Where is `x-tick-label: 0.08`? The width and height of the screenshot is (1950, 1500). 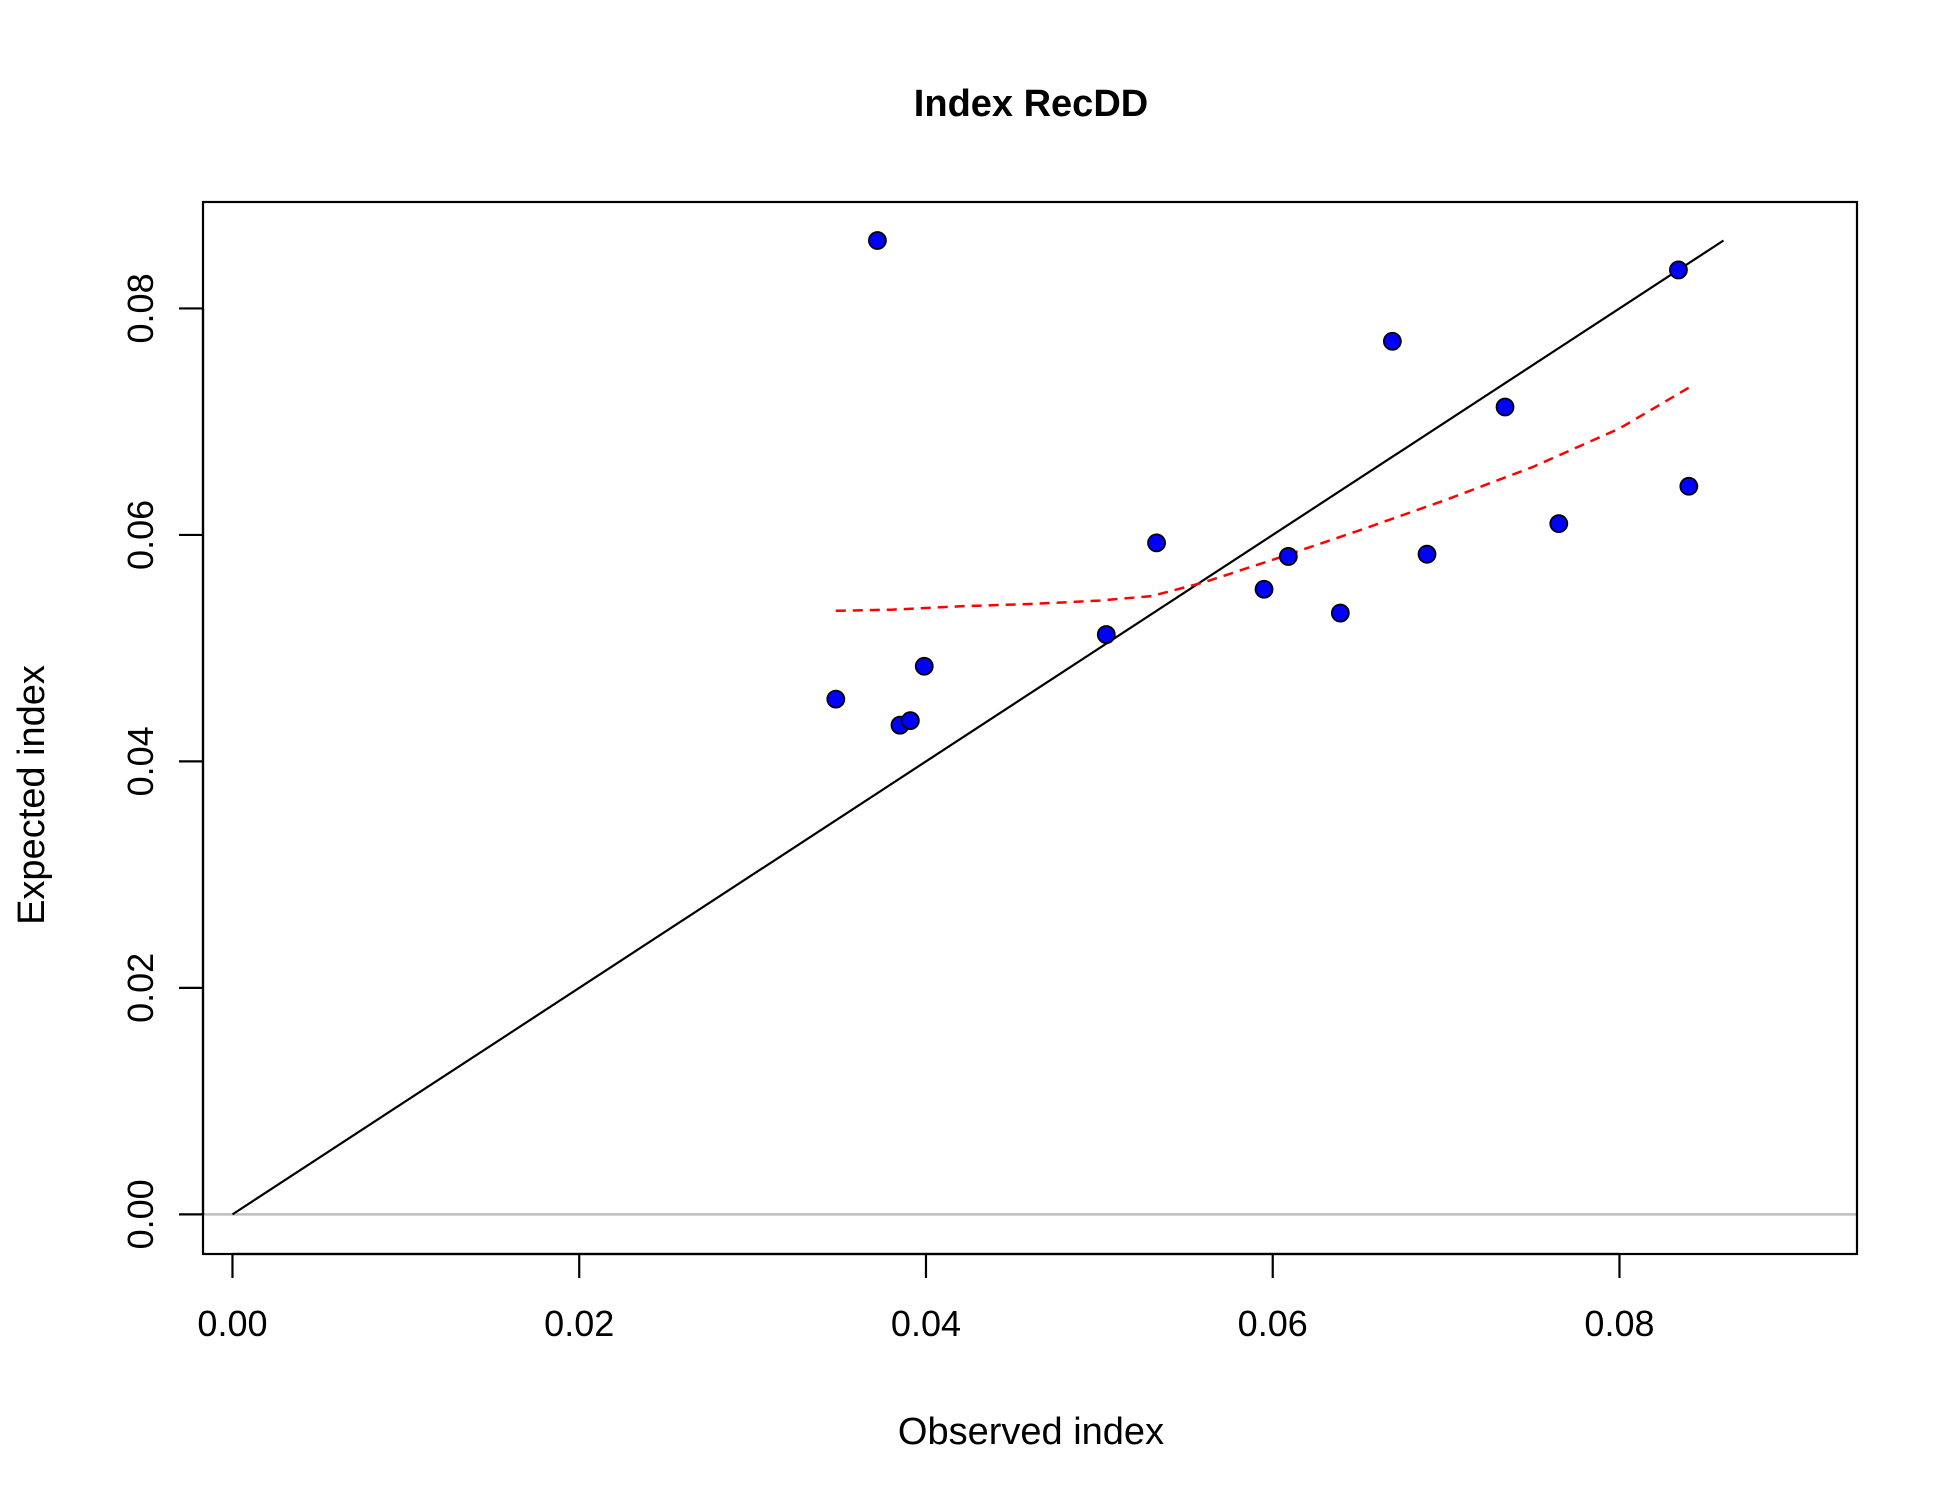
x-tick-label: 0.08 is located at coordinates (1619, 1323).